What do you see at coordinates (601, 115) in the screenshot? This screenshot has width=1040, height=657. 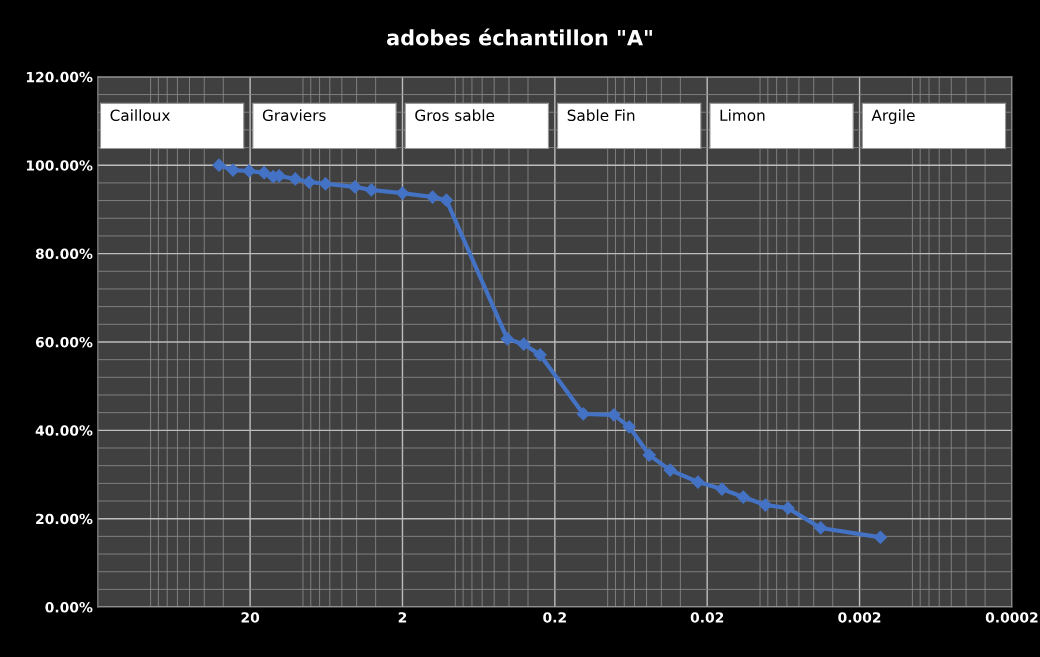 I see `annotation: Sable Fin` at bounding box center [601, 115].